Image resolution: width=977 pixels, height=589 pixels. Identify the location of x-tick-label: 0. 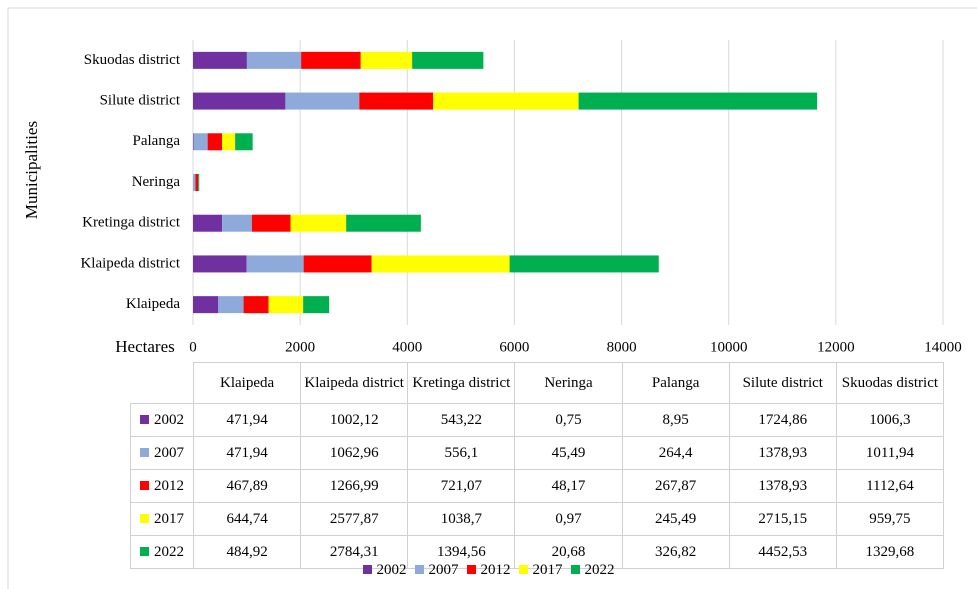
(193, 347).